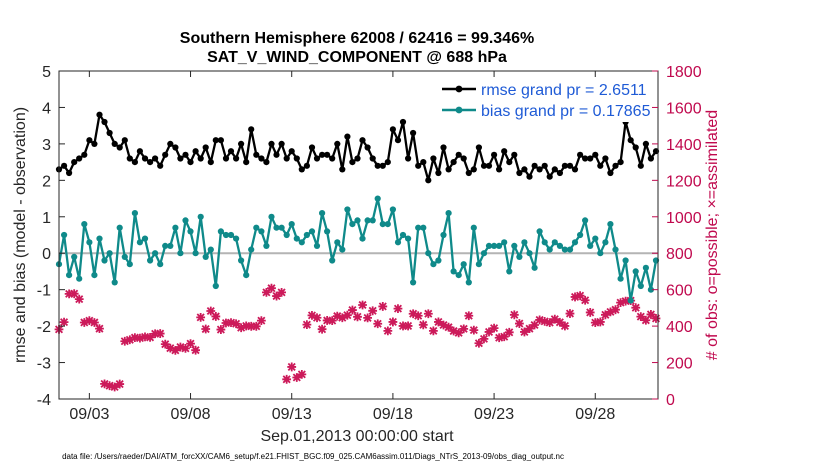 The image size is (830, 470). What do you see at coordinates (684, 181) in the screenshot?
I see `y-right-tick-label: 1200` at bounding box center [684, 181].